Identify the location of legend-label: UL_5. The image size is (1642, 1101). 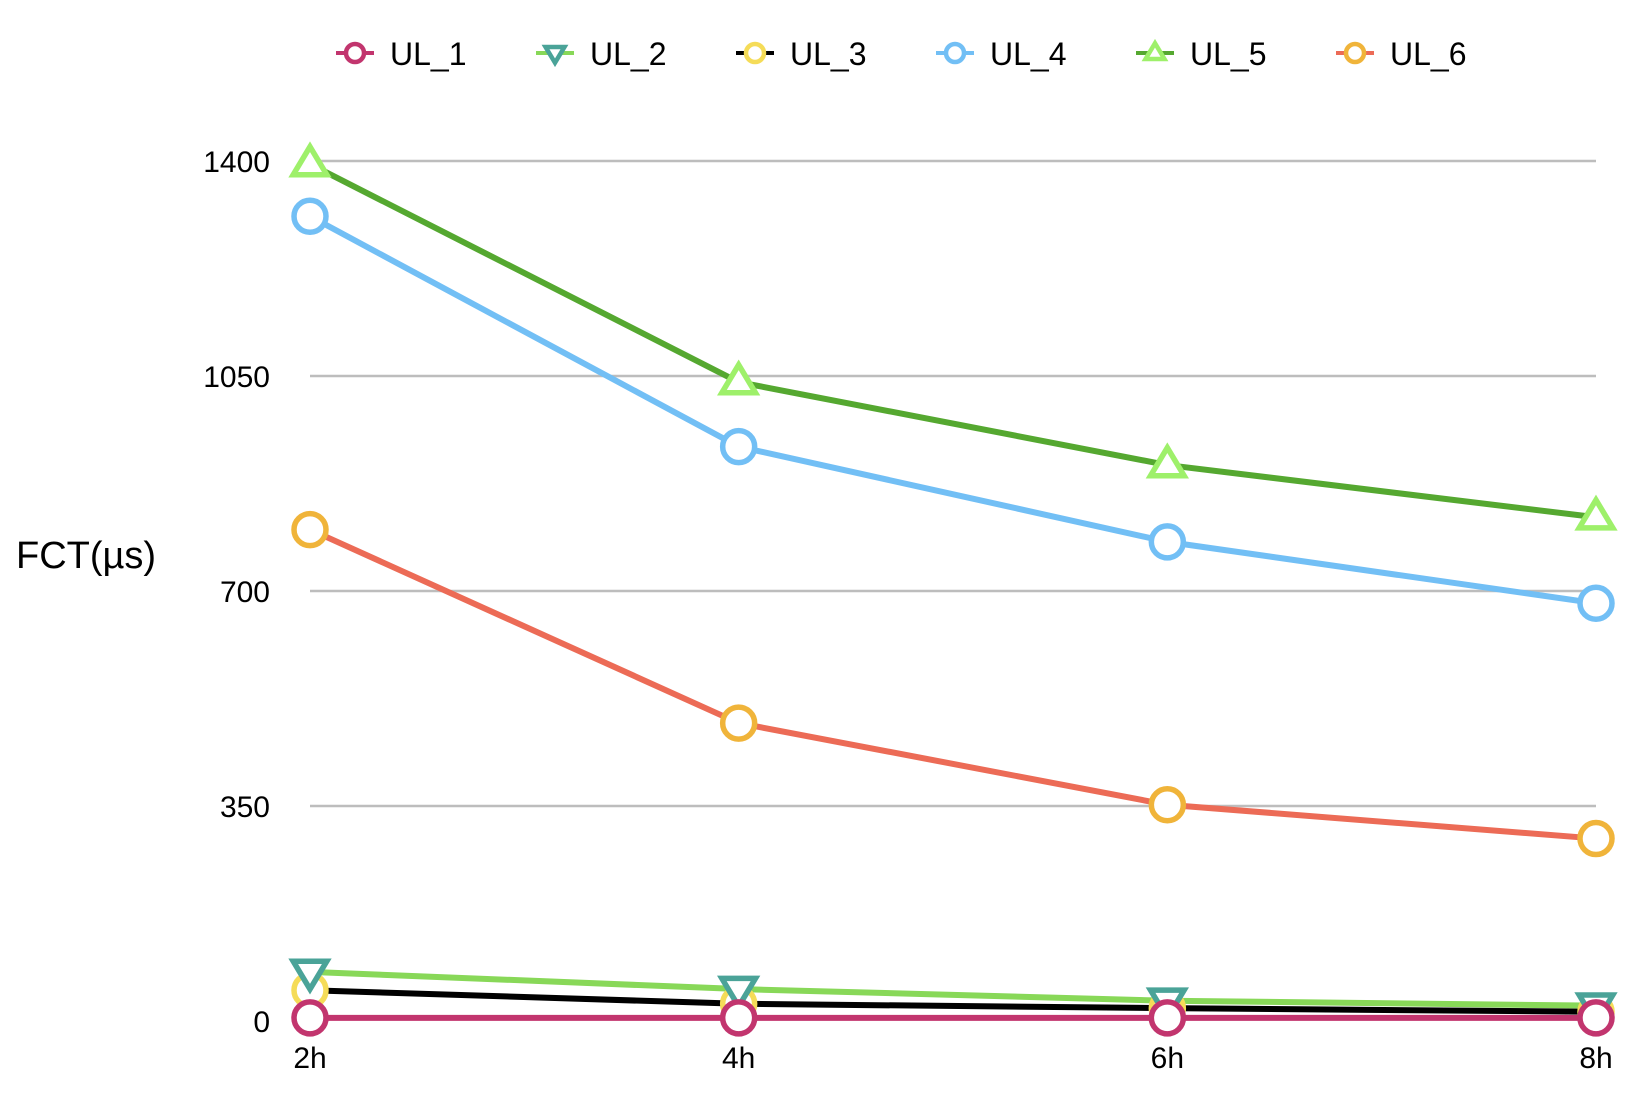
(1228, 54).